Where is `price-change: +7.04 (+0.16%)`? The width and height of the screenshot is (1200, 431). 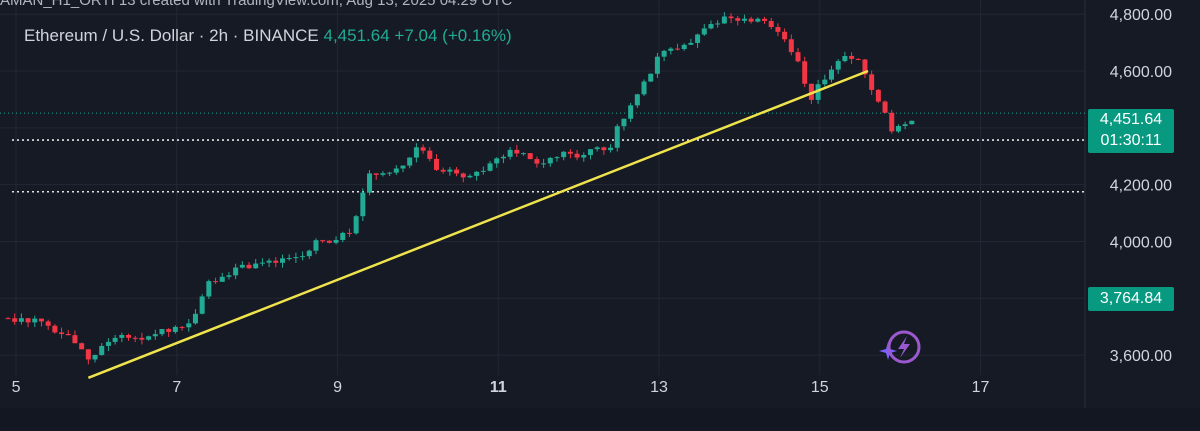
price-change: +7.04 (+0.16%) is located at coordinates (453, 35).